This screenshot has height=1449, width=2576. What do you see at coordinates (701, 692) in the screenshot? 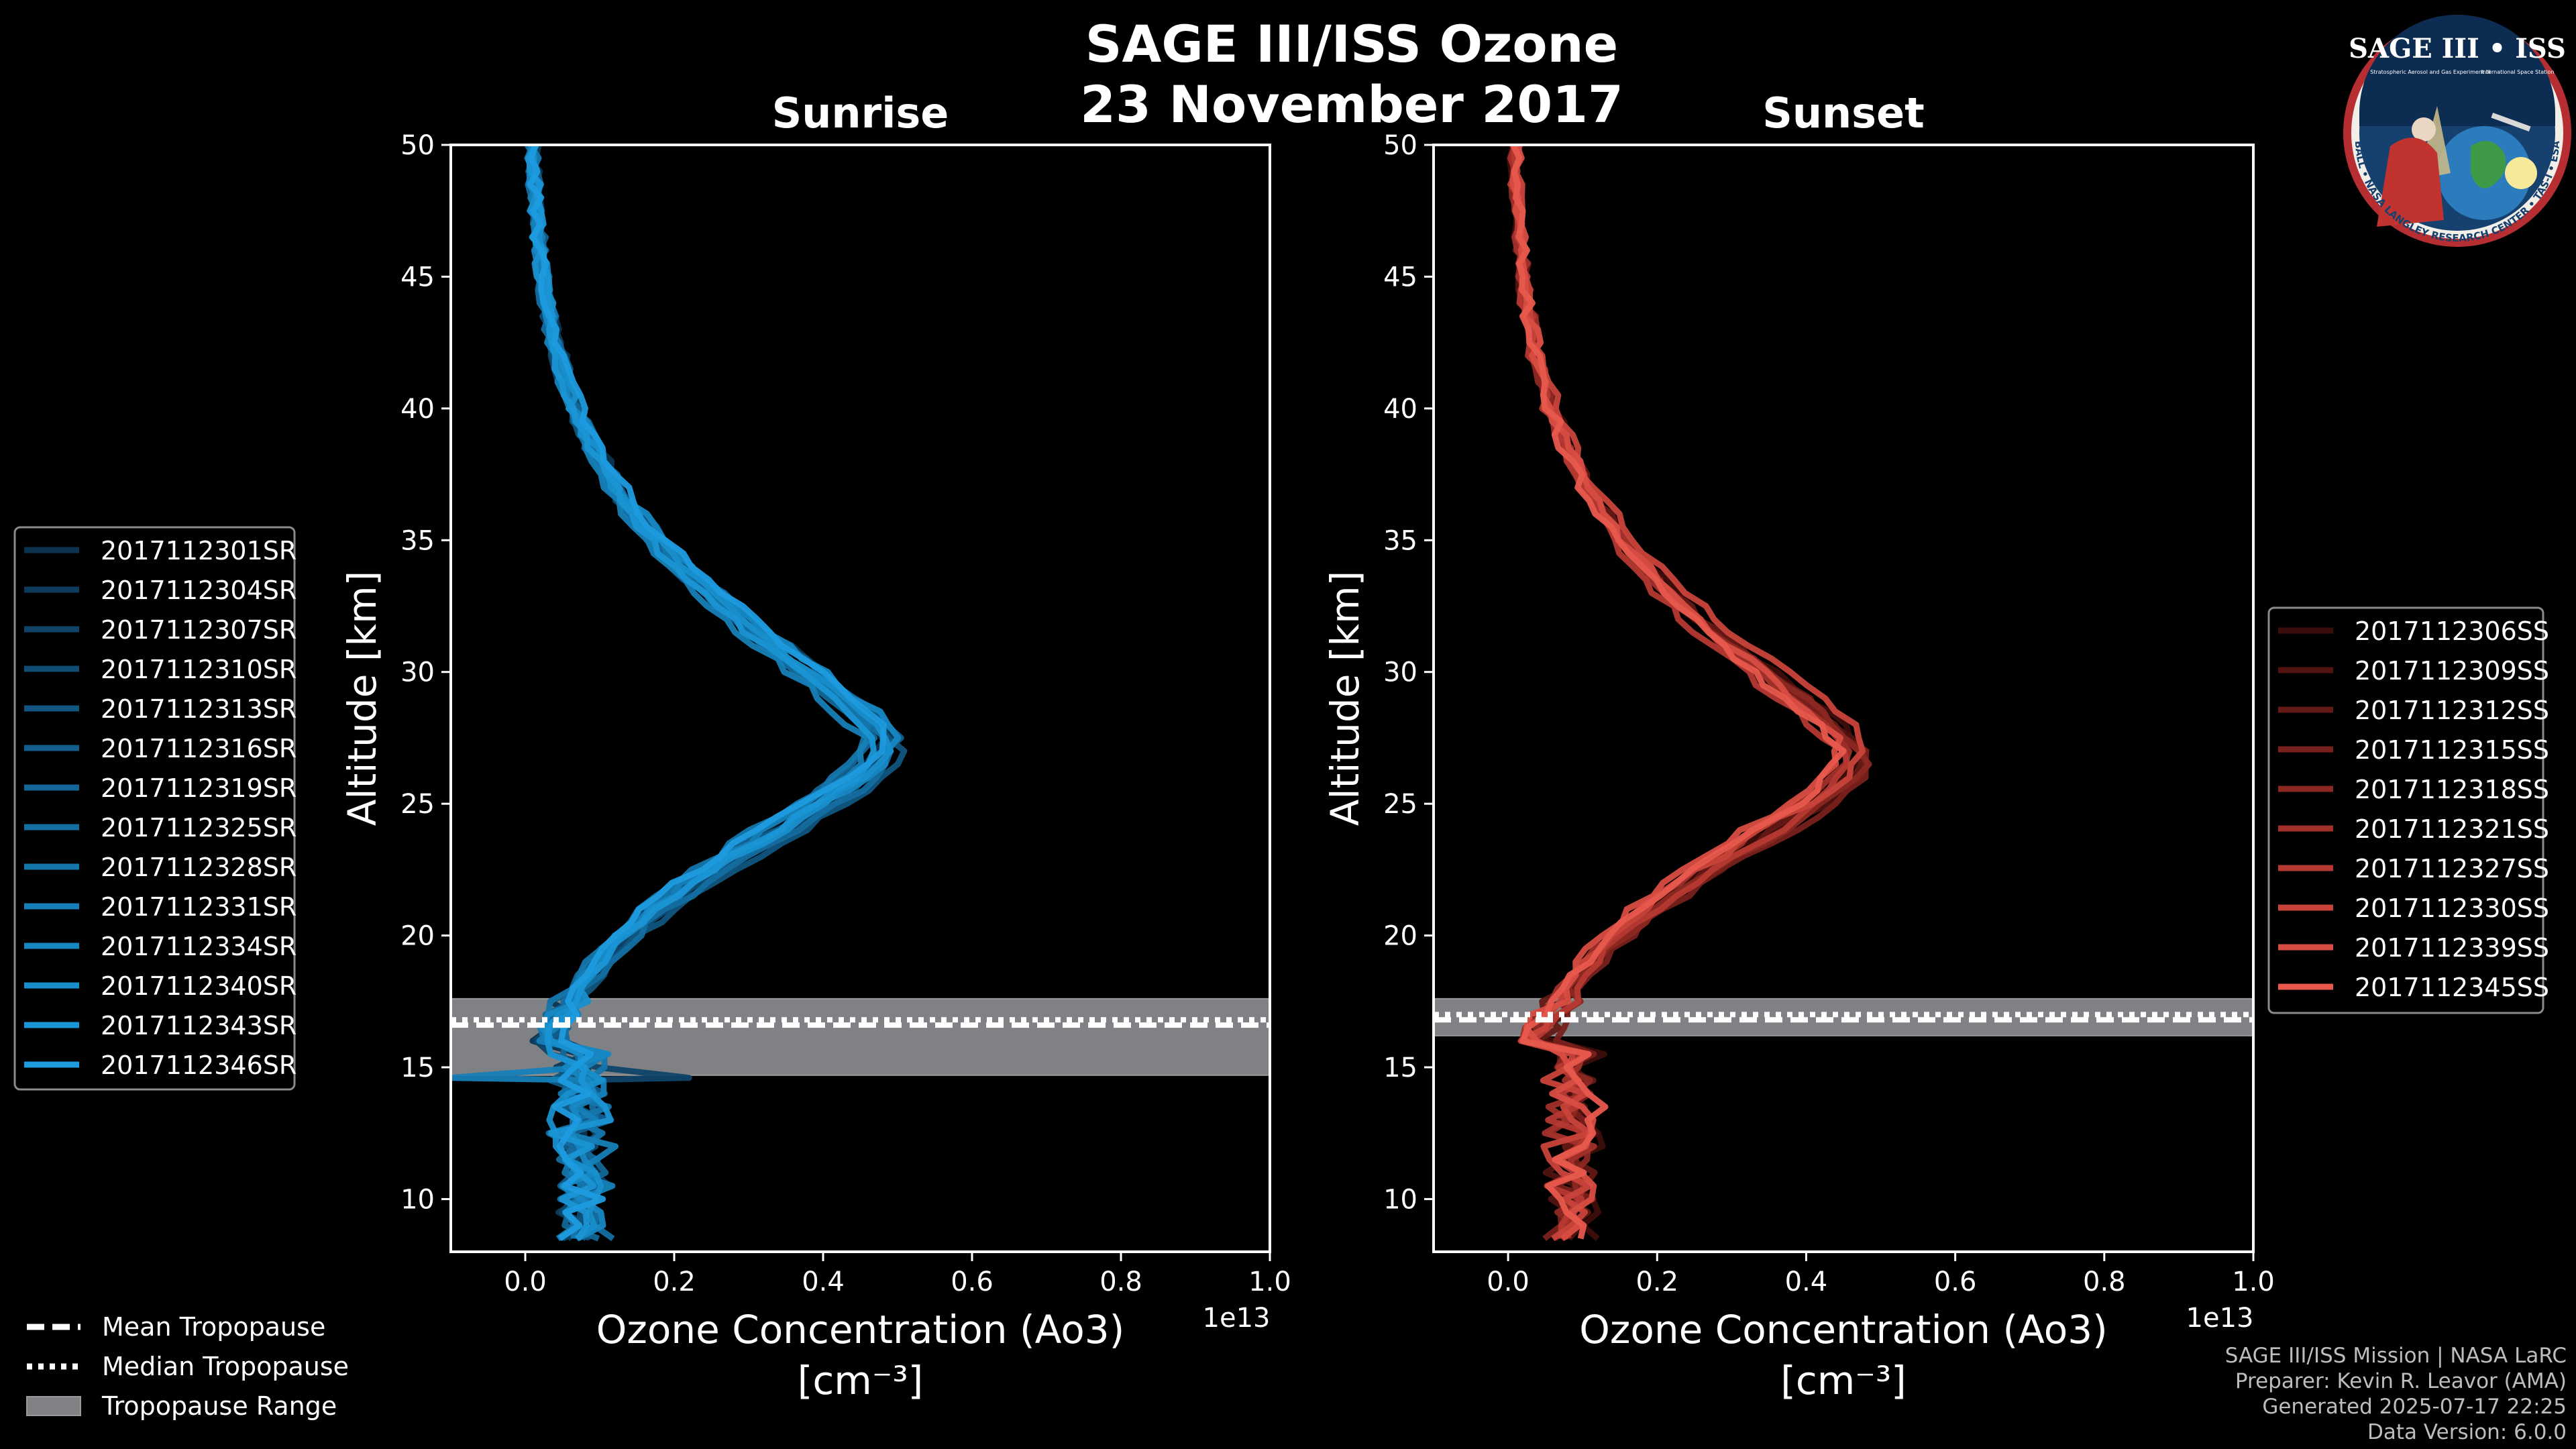
I see `profile-line-2017112343SR` at bounding box center [701, 692].